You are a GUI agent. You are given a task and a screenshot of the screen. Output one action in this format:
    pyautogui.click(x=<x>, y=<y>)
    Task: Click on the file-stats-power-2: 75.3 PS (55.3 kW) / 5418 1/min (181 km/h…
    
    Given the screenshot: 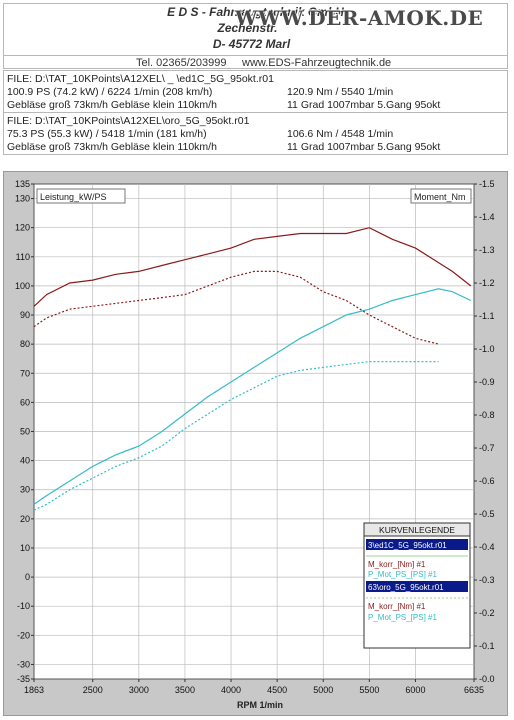 What is the action you would take?
    pyautogui.click(x=107, y=134)
    